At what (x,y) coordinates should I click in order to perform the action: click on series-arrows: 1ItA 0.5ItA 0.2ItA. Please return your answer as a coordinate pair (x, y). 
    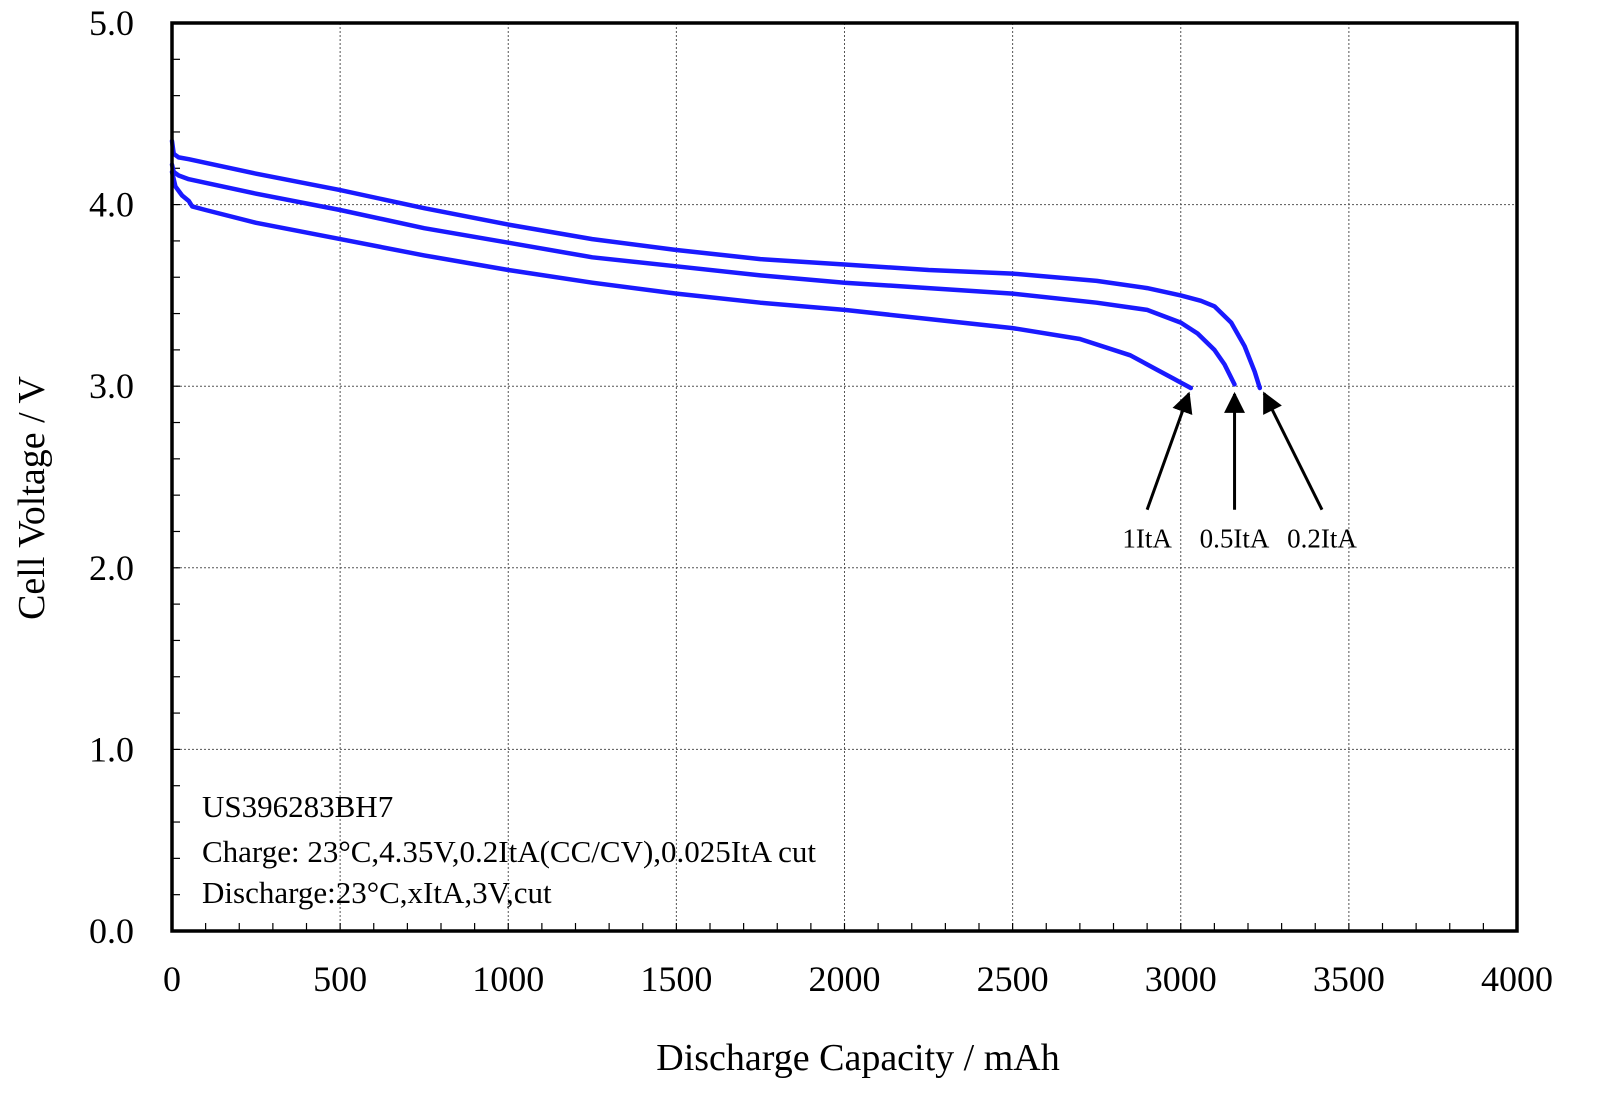
    Looking at the image, I should click on (1239, 472).